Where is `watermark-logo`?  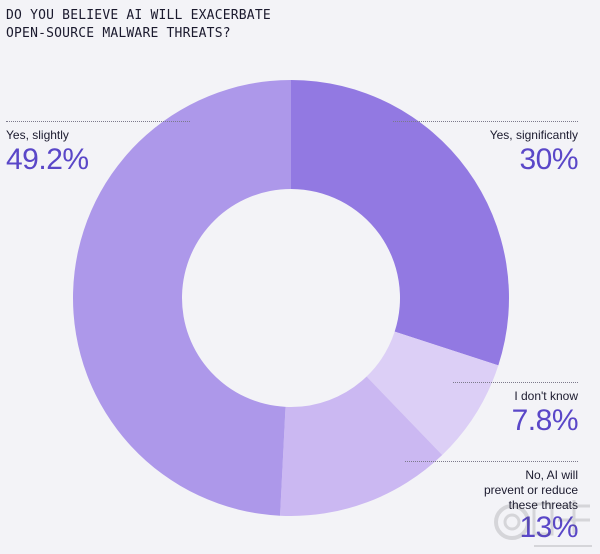 watermark-logo is located at coordinates (543, 523).